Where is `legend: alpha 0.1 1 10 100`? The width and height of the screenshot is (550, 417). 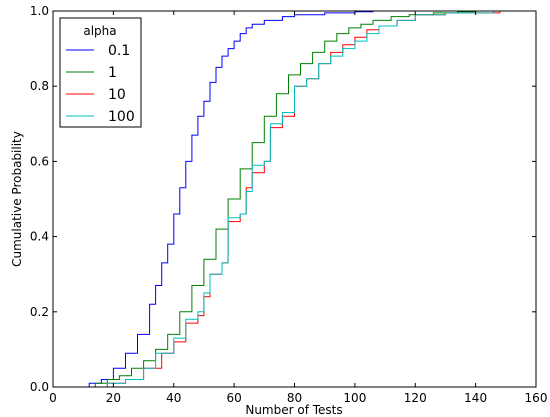 legend: alpha 0.1 1 10 100 is located at coordinates (100, 72).